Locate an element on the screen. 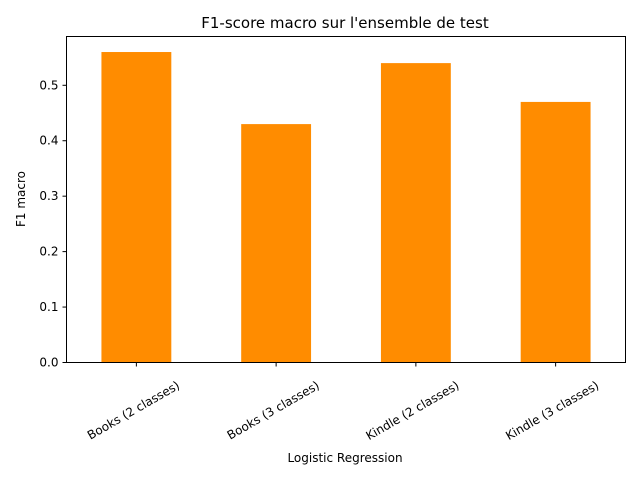 This screenshot has height=480, width=640. y-tick-label-2: 0.2 is located at coordinates (48, 252).